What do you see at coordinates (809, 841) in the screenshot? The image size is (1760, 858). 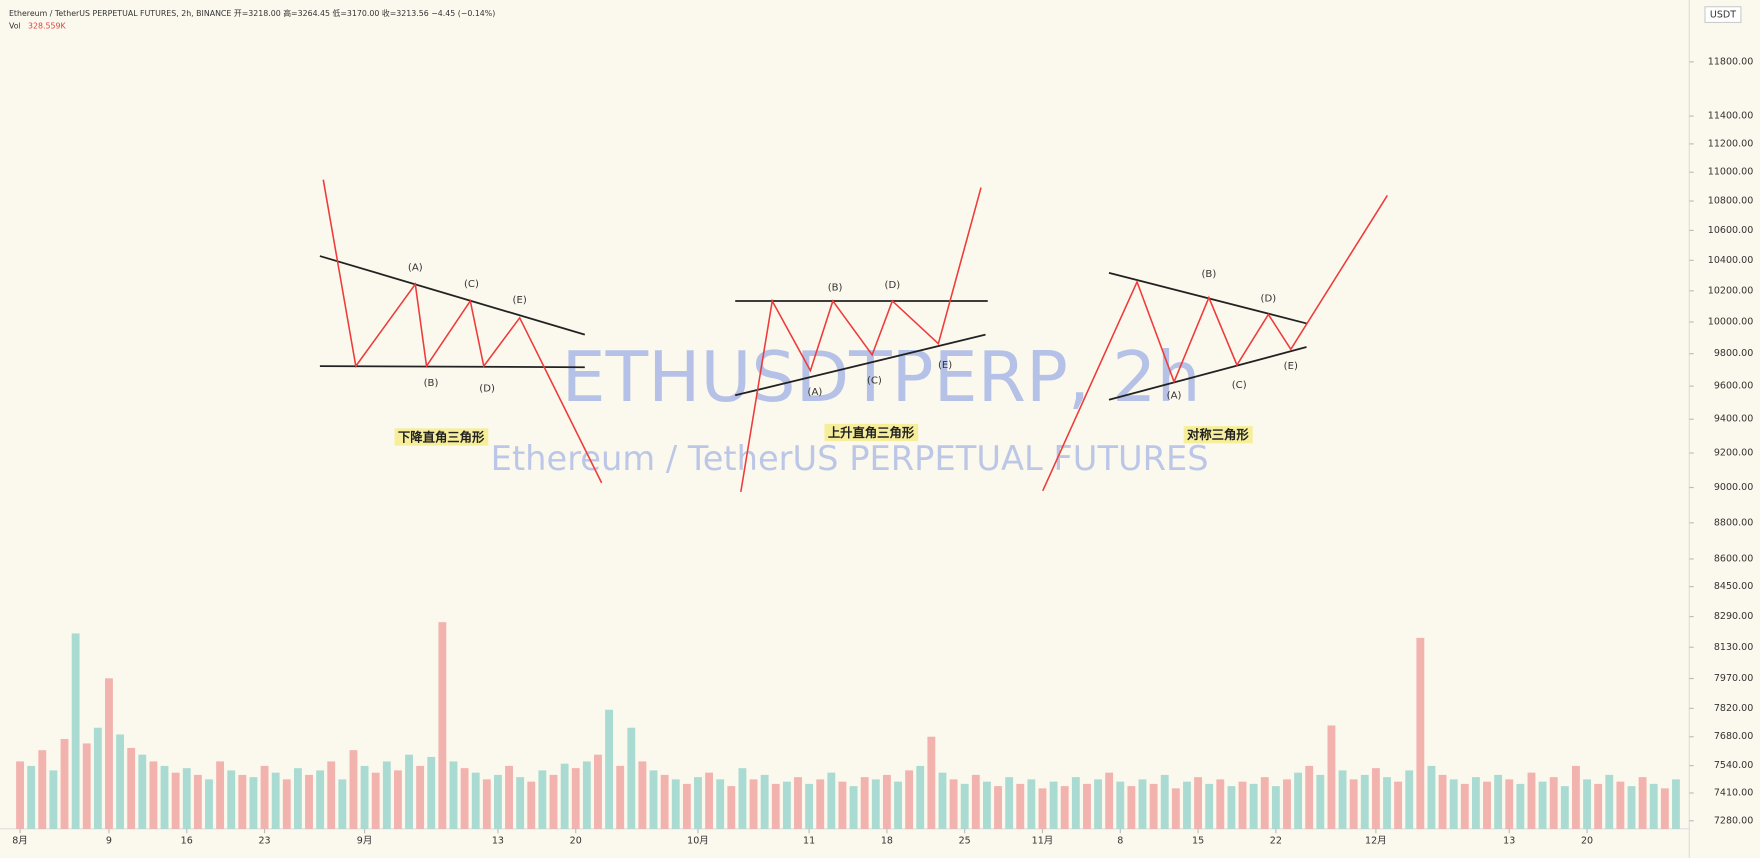 I see `x-tick-label: 11` at bounding box center [809, 841].